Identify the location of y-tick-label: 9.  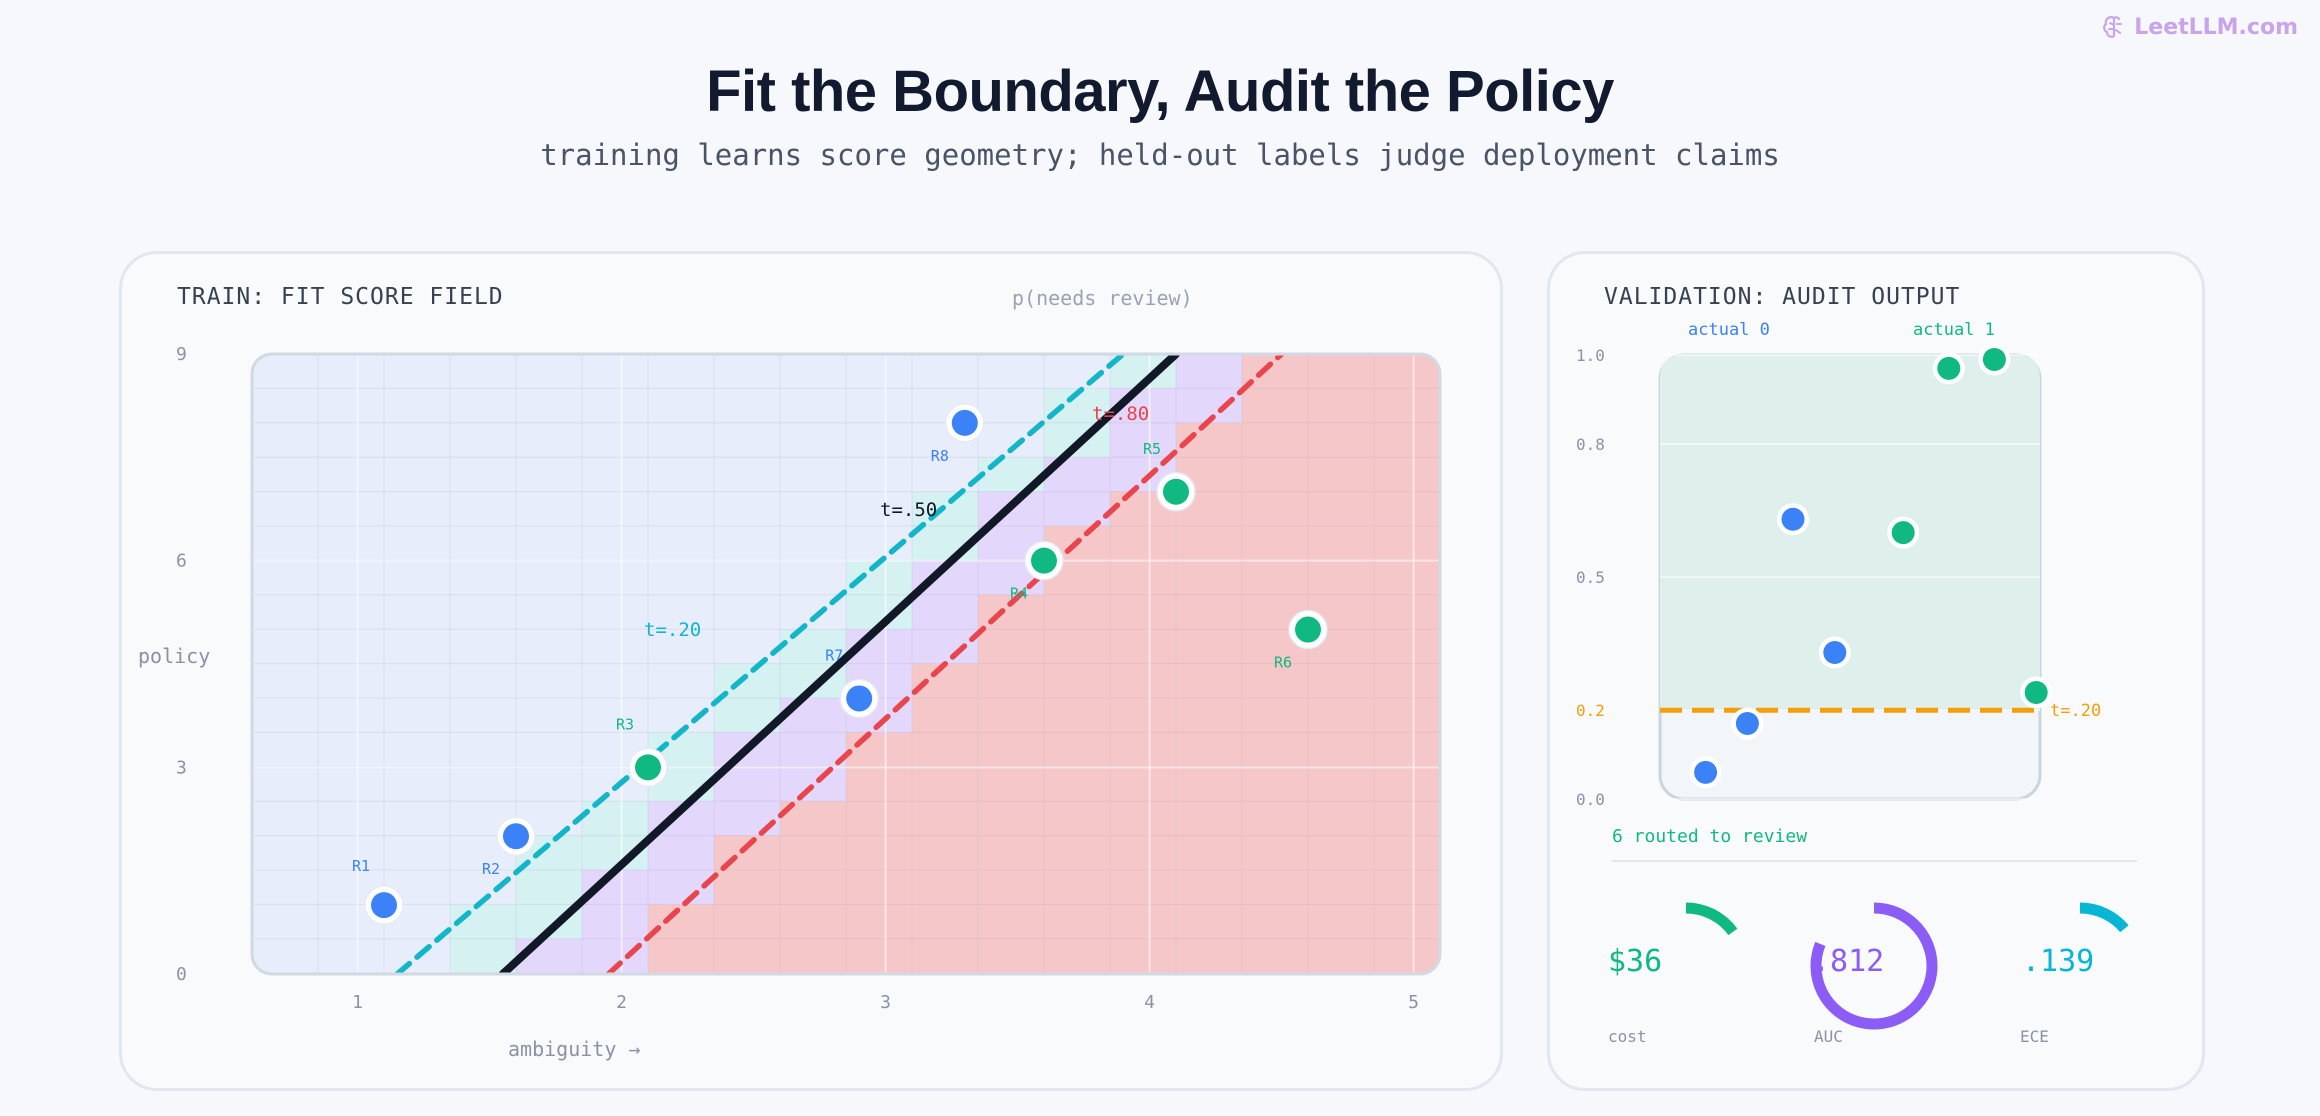
(181, 354).